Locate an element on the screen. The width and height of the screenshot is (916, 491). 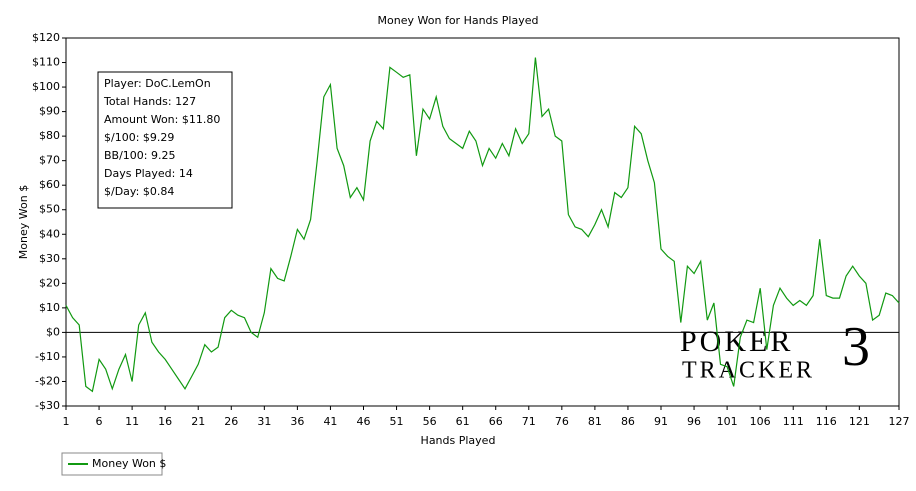
y-axis-label: Money Won $ is located at coordinates (23, 222).